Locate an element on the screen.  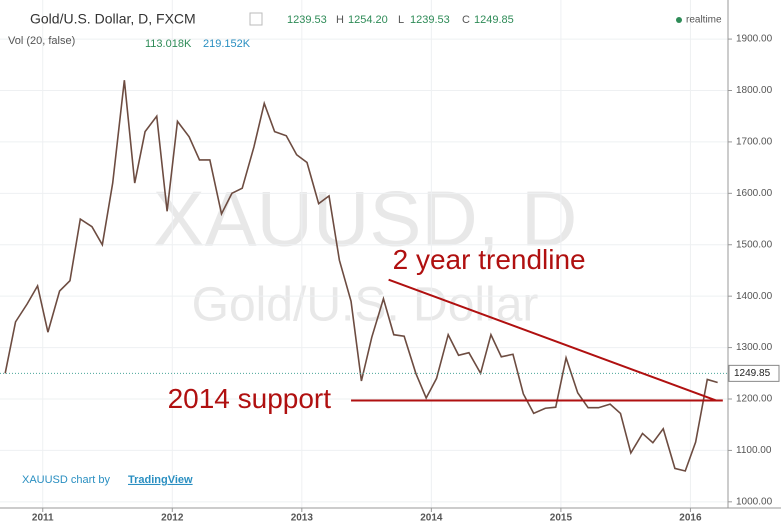
ohlc-value: 1254.20 is located at coordinates (368, 20).